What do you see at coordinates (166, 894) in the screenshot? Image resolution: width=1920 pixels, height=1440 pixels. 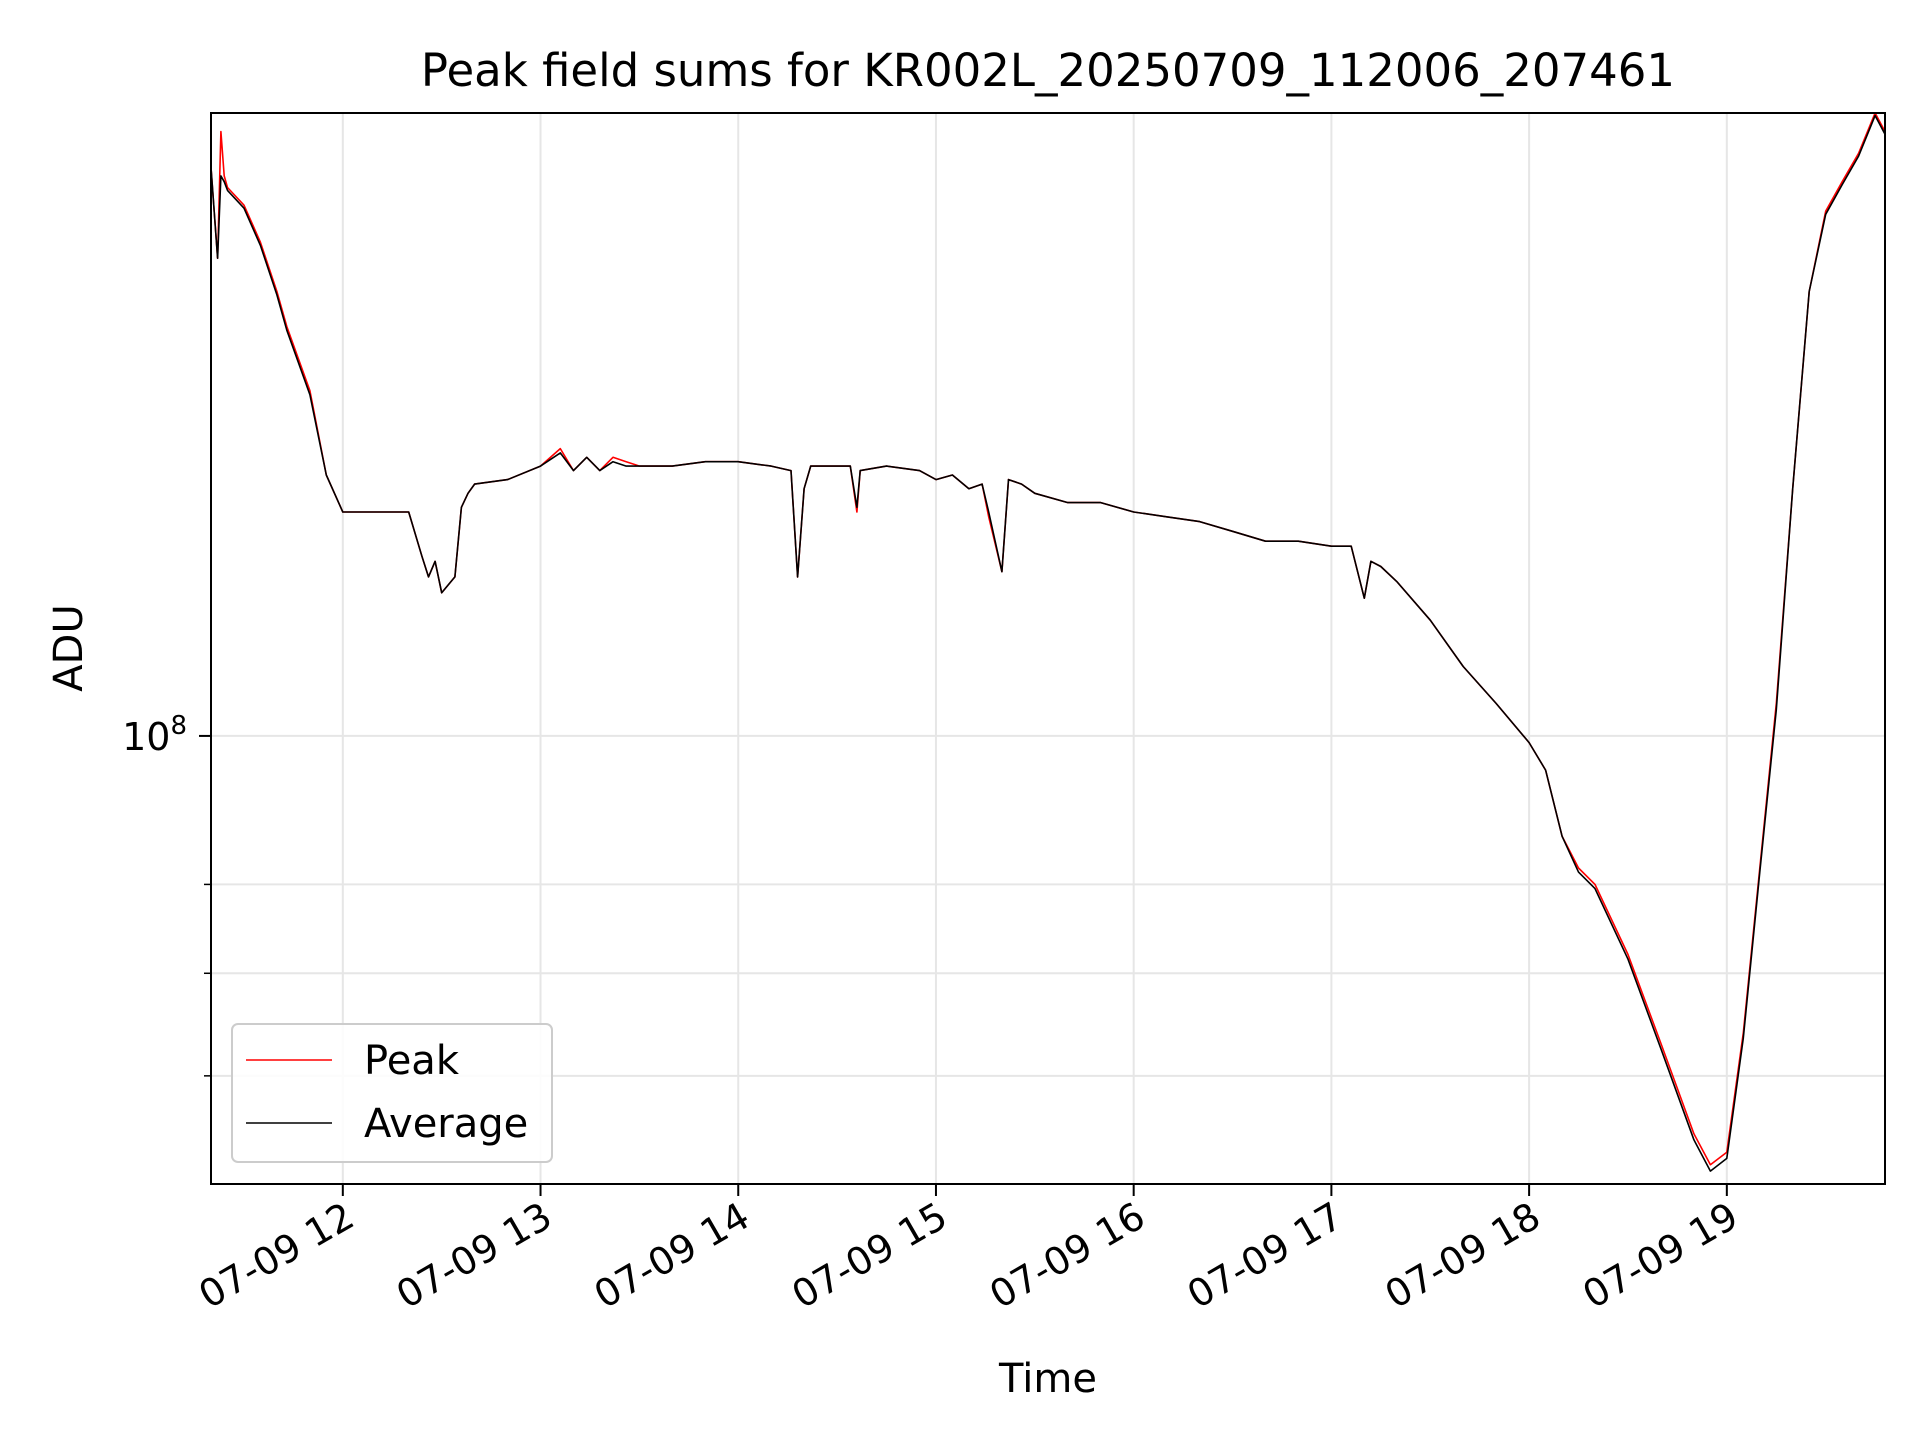 I see `y-axis-ticks: 108` at bounding box center [166, 894].